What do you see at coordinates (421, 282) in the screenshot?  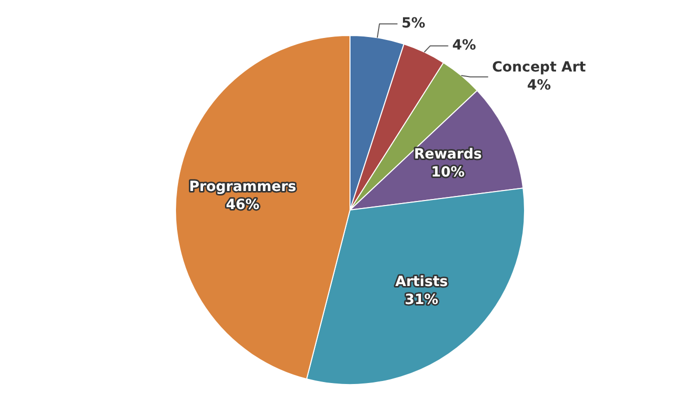 I see `slice-label: Artists` at bounding box center [421, 282].